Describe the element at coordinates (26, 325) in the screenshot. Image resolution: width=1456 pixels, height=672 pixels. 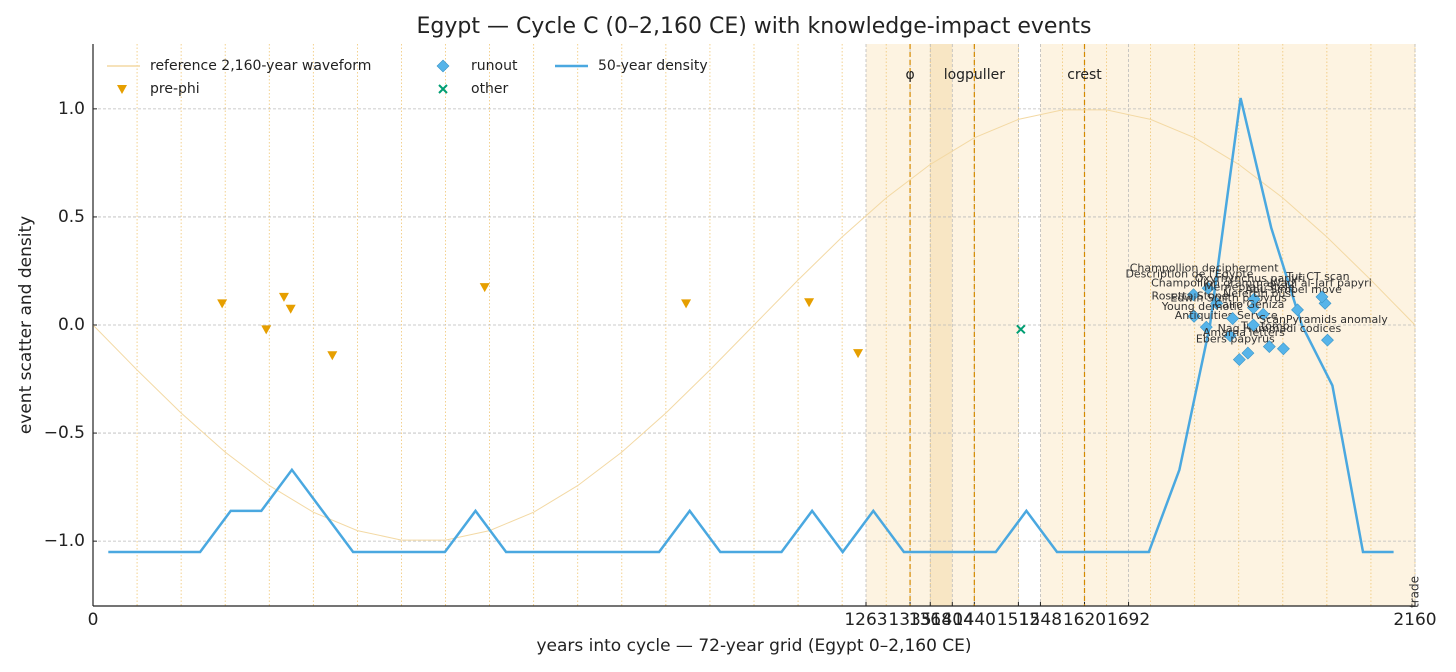
I see `y-axis-label: event scatter and density` at that location.